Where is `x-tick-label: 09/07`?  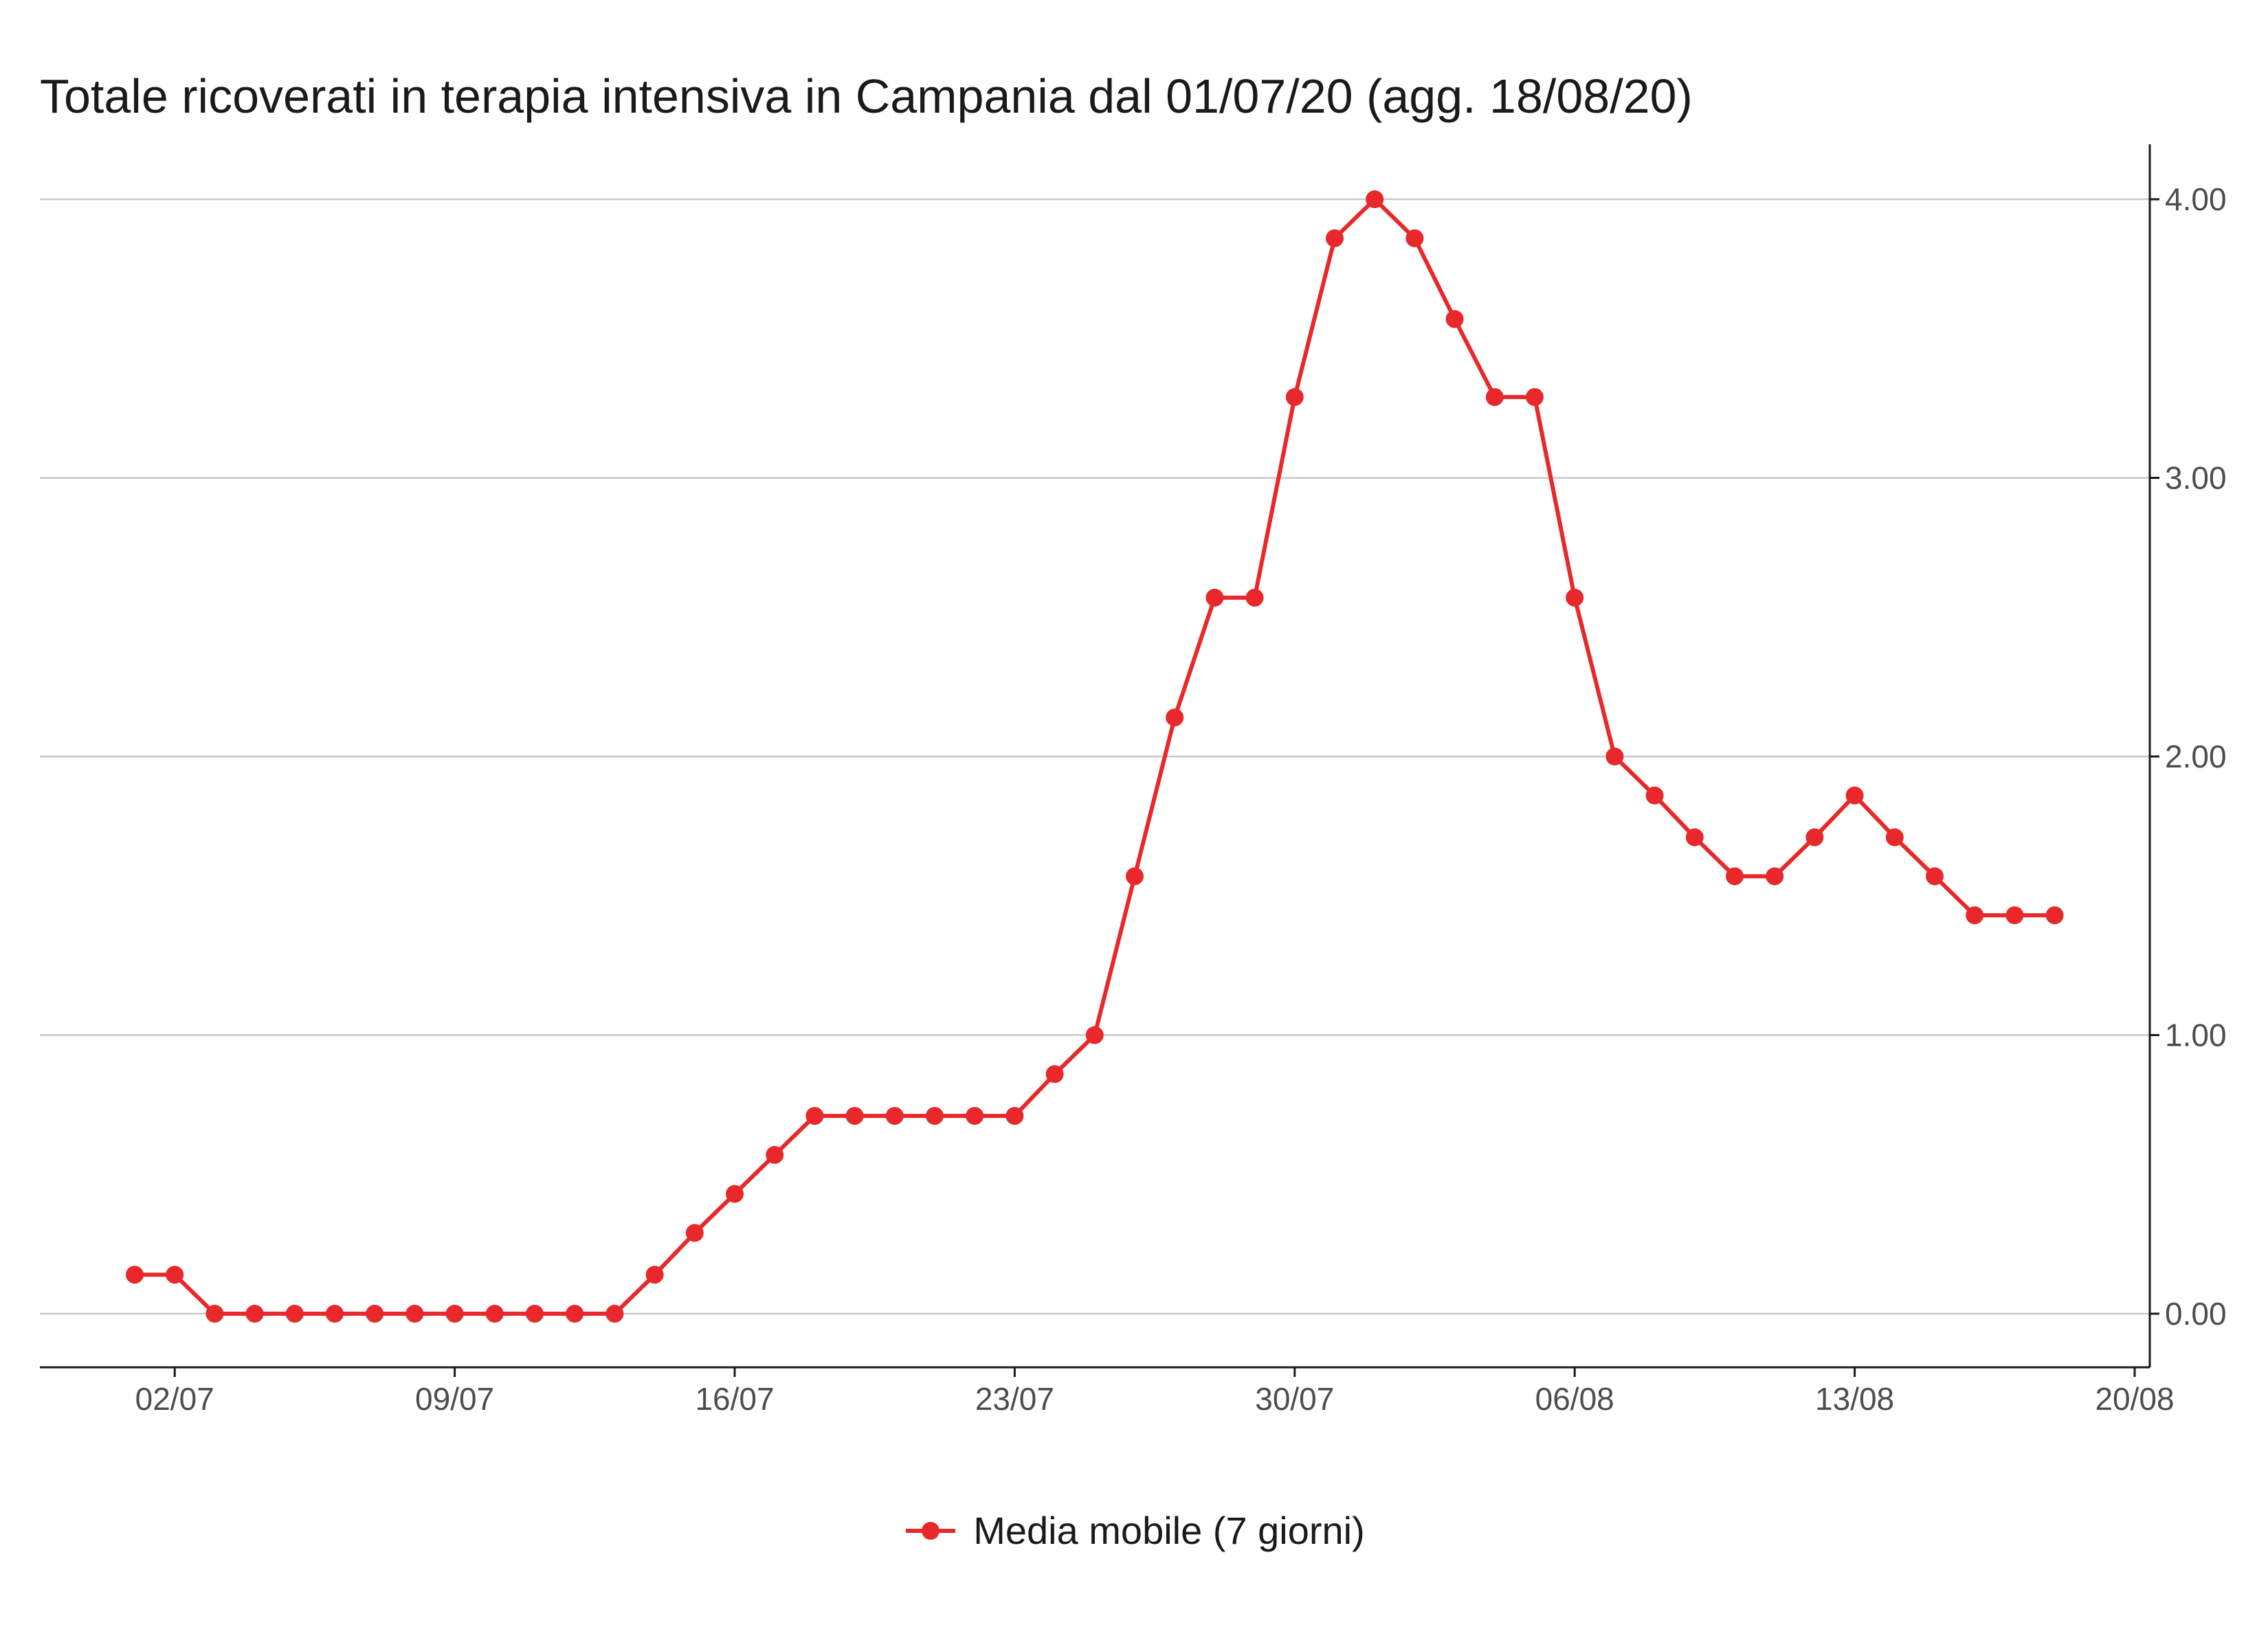 x-tick-label: 09/07 is located at coordinates (454, 1399).